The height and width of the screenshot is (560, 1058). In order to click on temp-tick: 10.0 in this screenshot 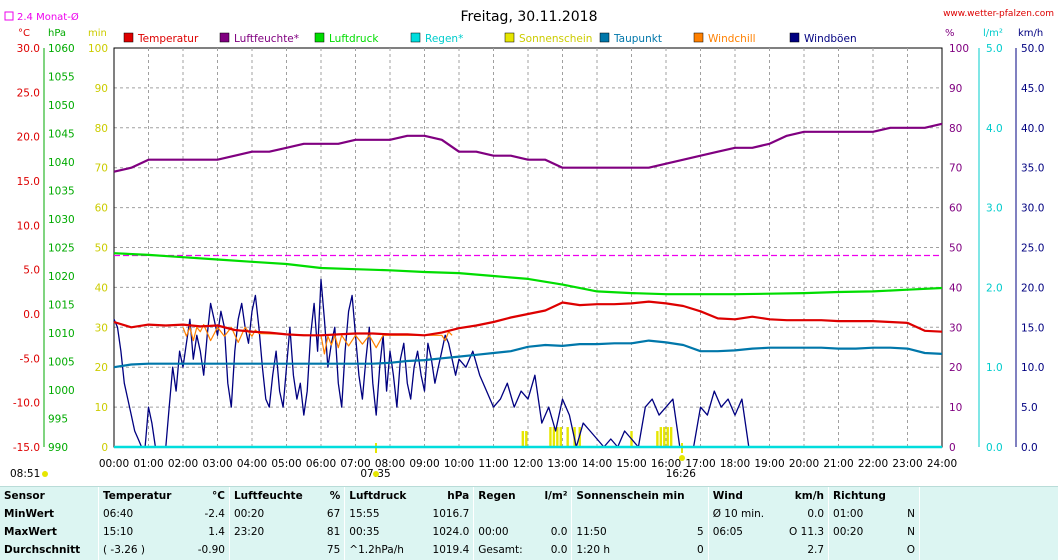, I will do `click(28, 226)`.